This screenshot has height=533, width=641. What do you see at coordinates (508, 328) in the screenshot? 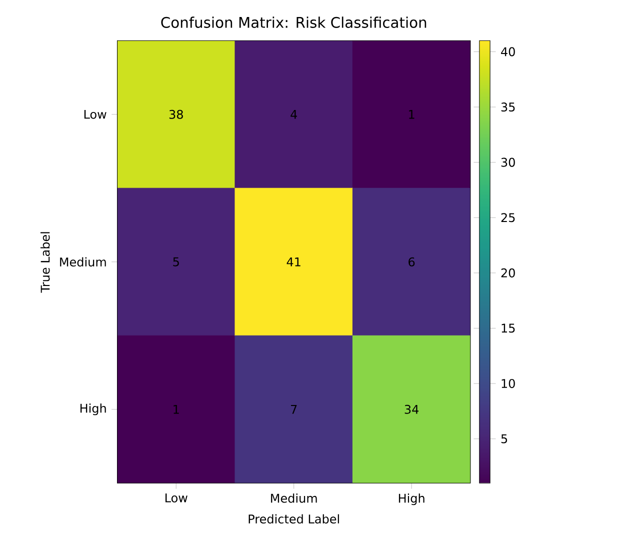
I see `color-bar-label: 15` at bounding box center [508, 328].